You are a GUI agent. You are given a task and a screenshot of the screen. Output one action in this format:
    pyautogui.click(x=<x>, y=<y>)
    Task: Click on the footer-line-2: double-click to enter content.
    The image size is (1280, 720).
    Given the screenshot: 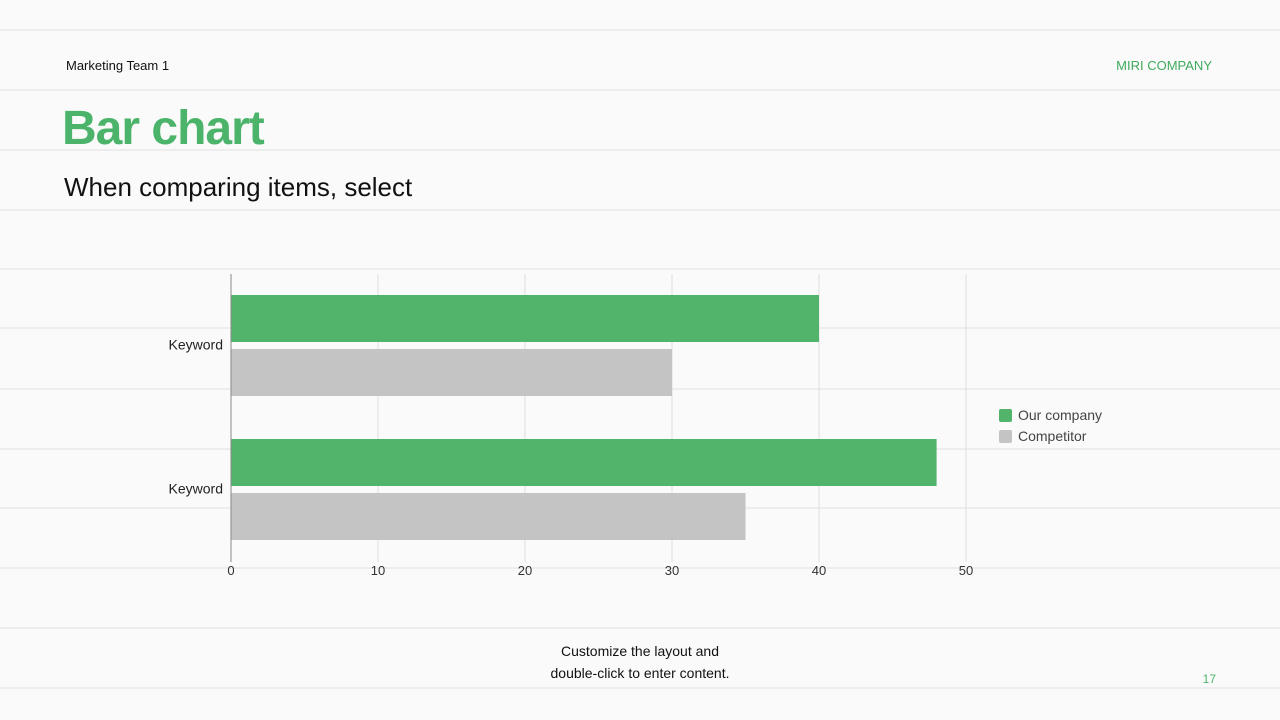 What is the action you would take?
    pyautogui.click(x=640, y=673)
    